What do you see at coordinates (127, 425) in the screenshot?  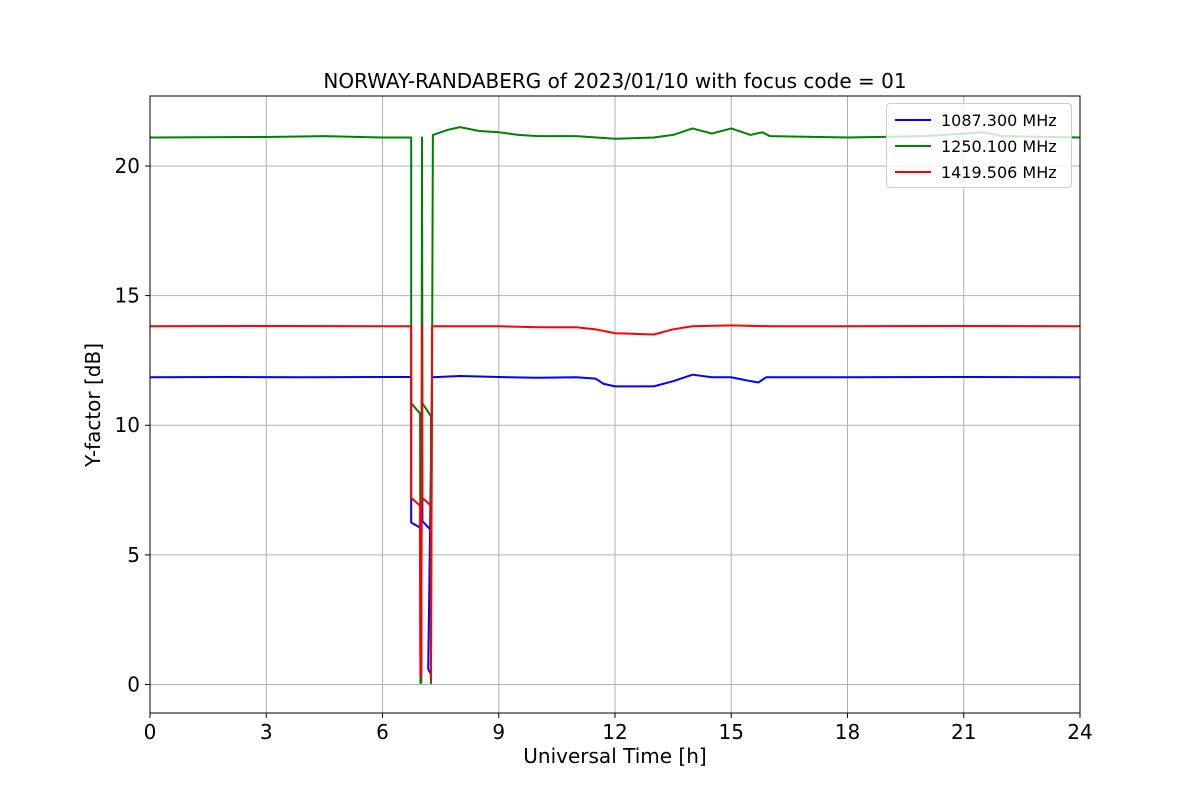 I see `y-tick-label: 10` at bounding box center [127, 425].